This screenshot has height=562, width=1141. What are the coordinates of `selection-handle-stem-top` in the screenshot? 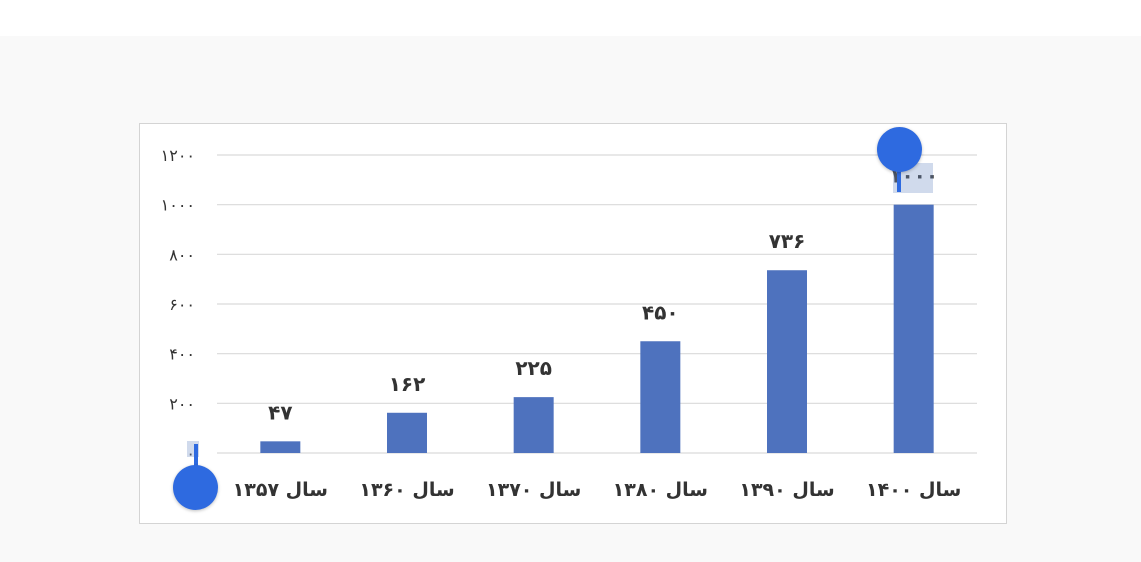 It's located at (899, 176).